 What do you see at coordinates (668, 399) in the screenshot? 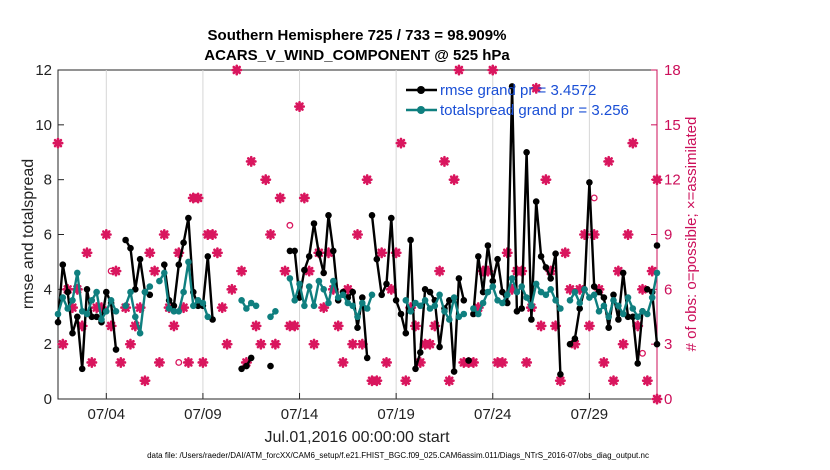
I see `y2-tick-label: 0` at bounding box center [668, 399].